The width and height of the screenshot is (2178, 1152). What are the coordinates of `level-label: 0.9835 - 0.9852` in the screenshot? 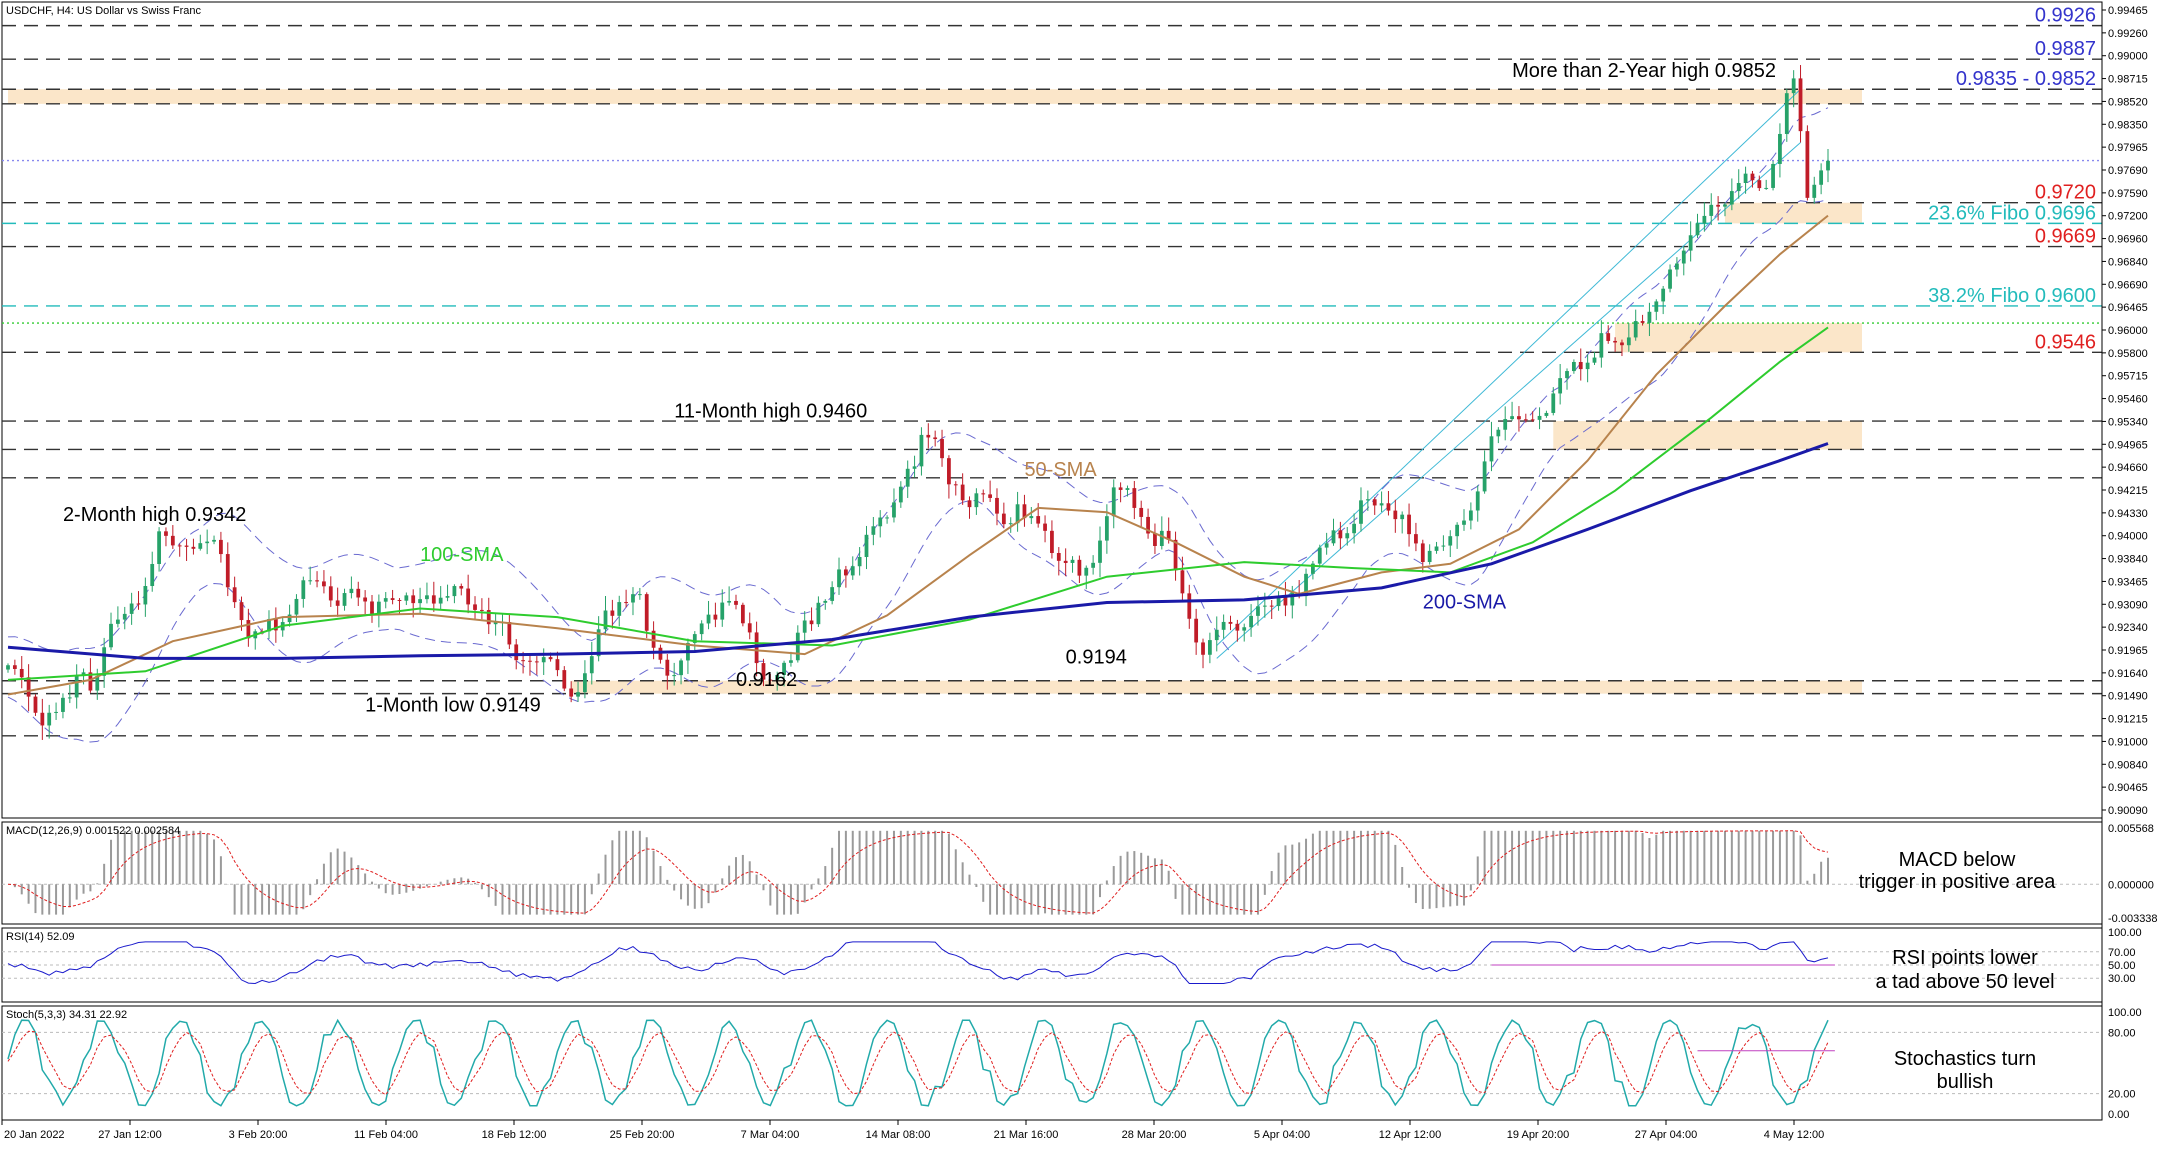 It's located at (2026, 79).